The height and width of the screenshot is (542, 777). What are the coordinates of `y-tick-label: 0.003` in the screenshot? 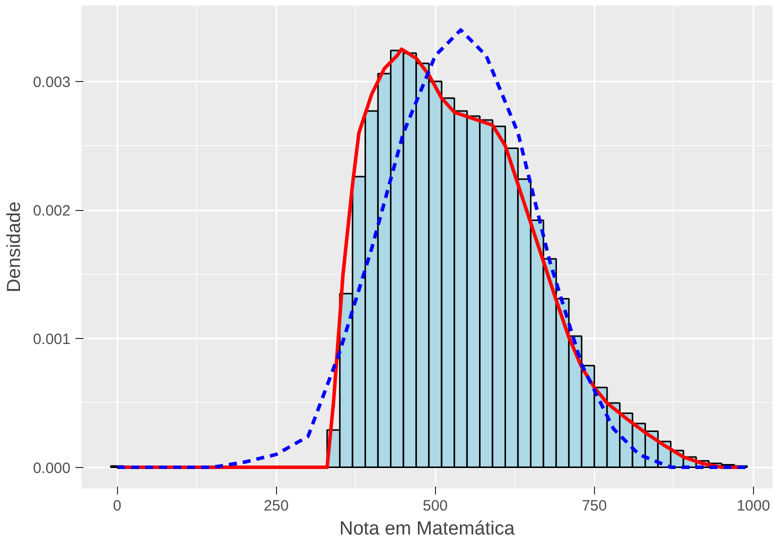 It's located at (51, 82).